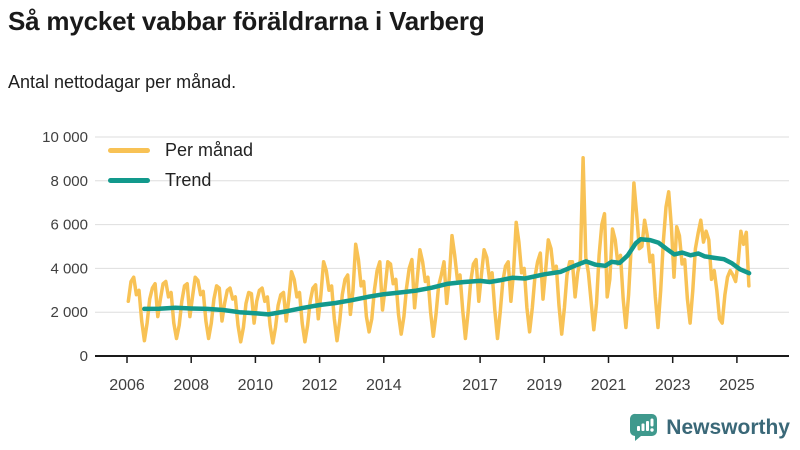  Describe the element at coordinates (246, 21) in the screenshot. I see `page-title: Så mycket vabbar föräldrarna i Varberg` at that location.